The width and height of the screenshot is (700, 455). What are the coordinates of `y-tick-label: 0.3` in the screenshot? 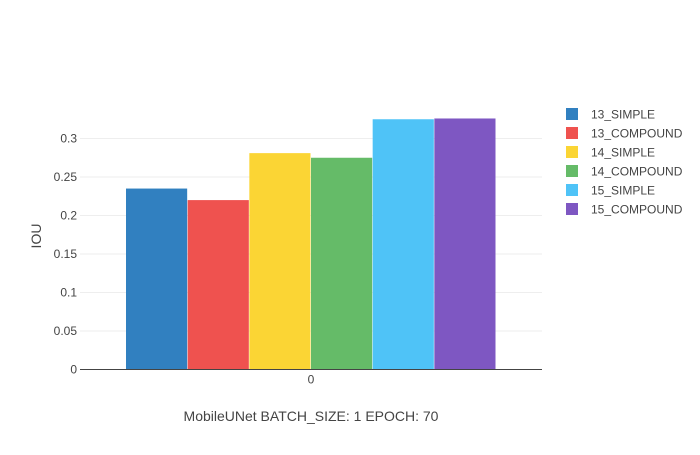 It's located at (68, 139).